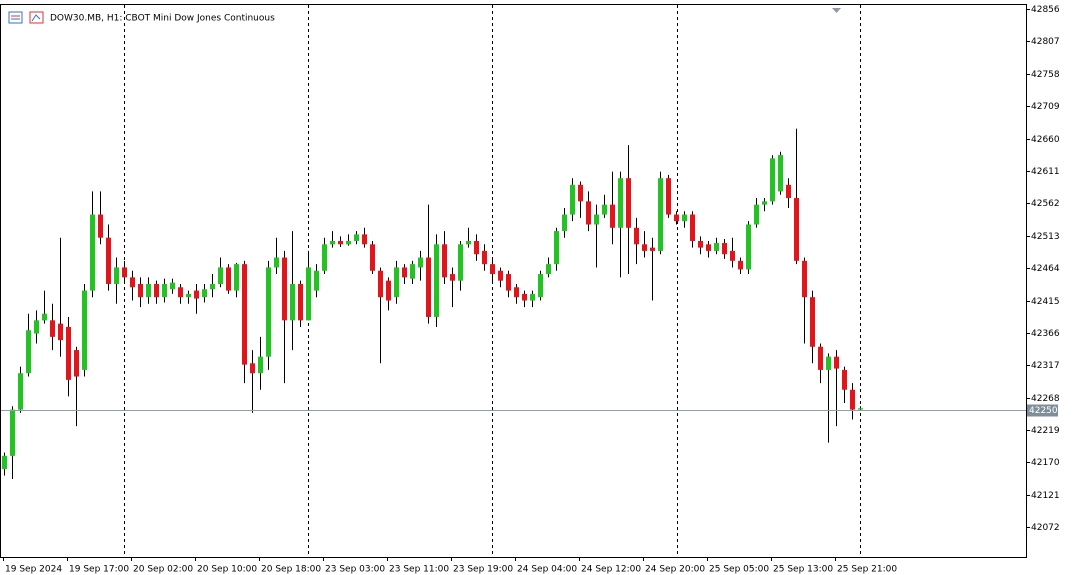  Describe the element at coordinates (1045, 431) in the screenshot. I see `y-tick-label: 42219` at that location.